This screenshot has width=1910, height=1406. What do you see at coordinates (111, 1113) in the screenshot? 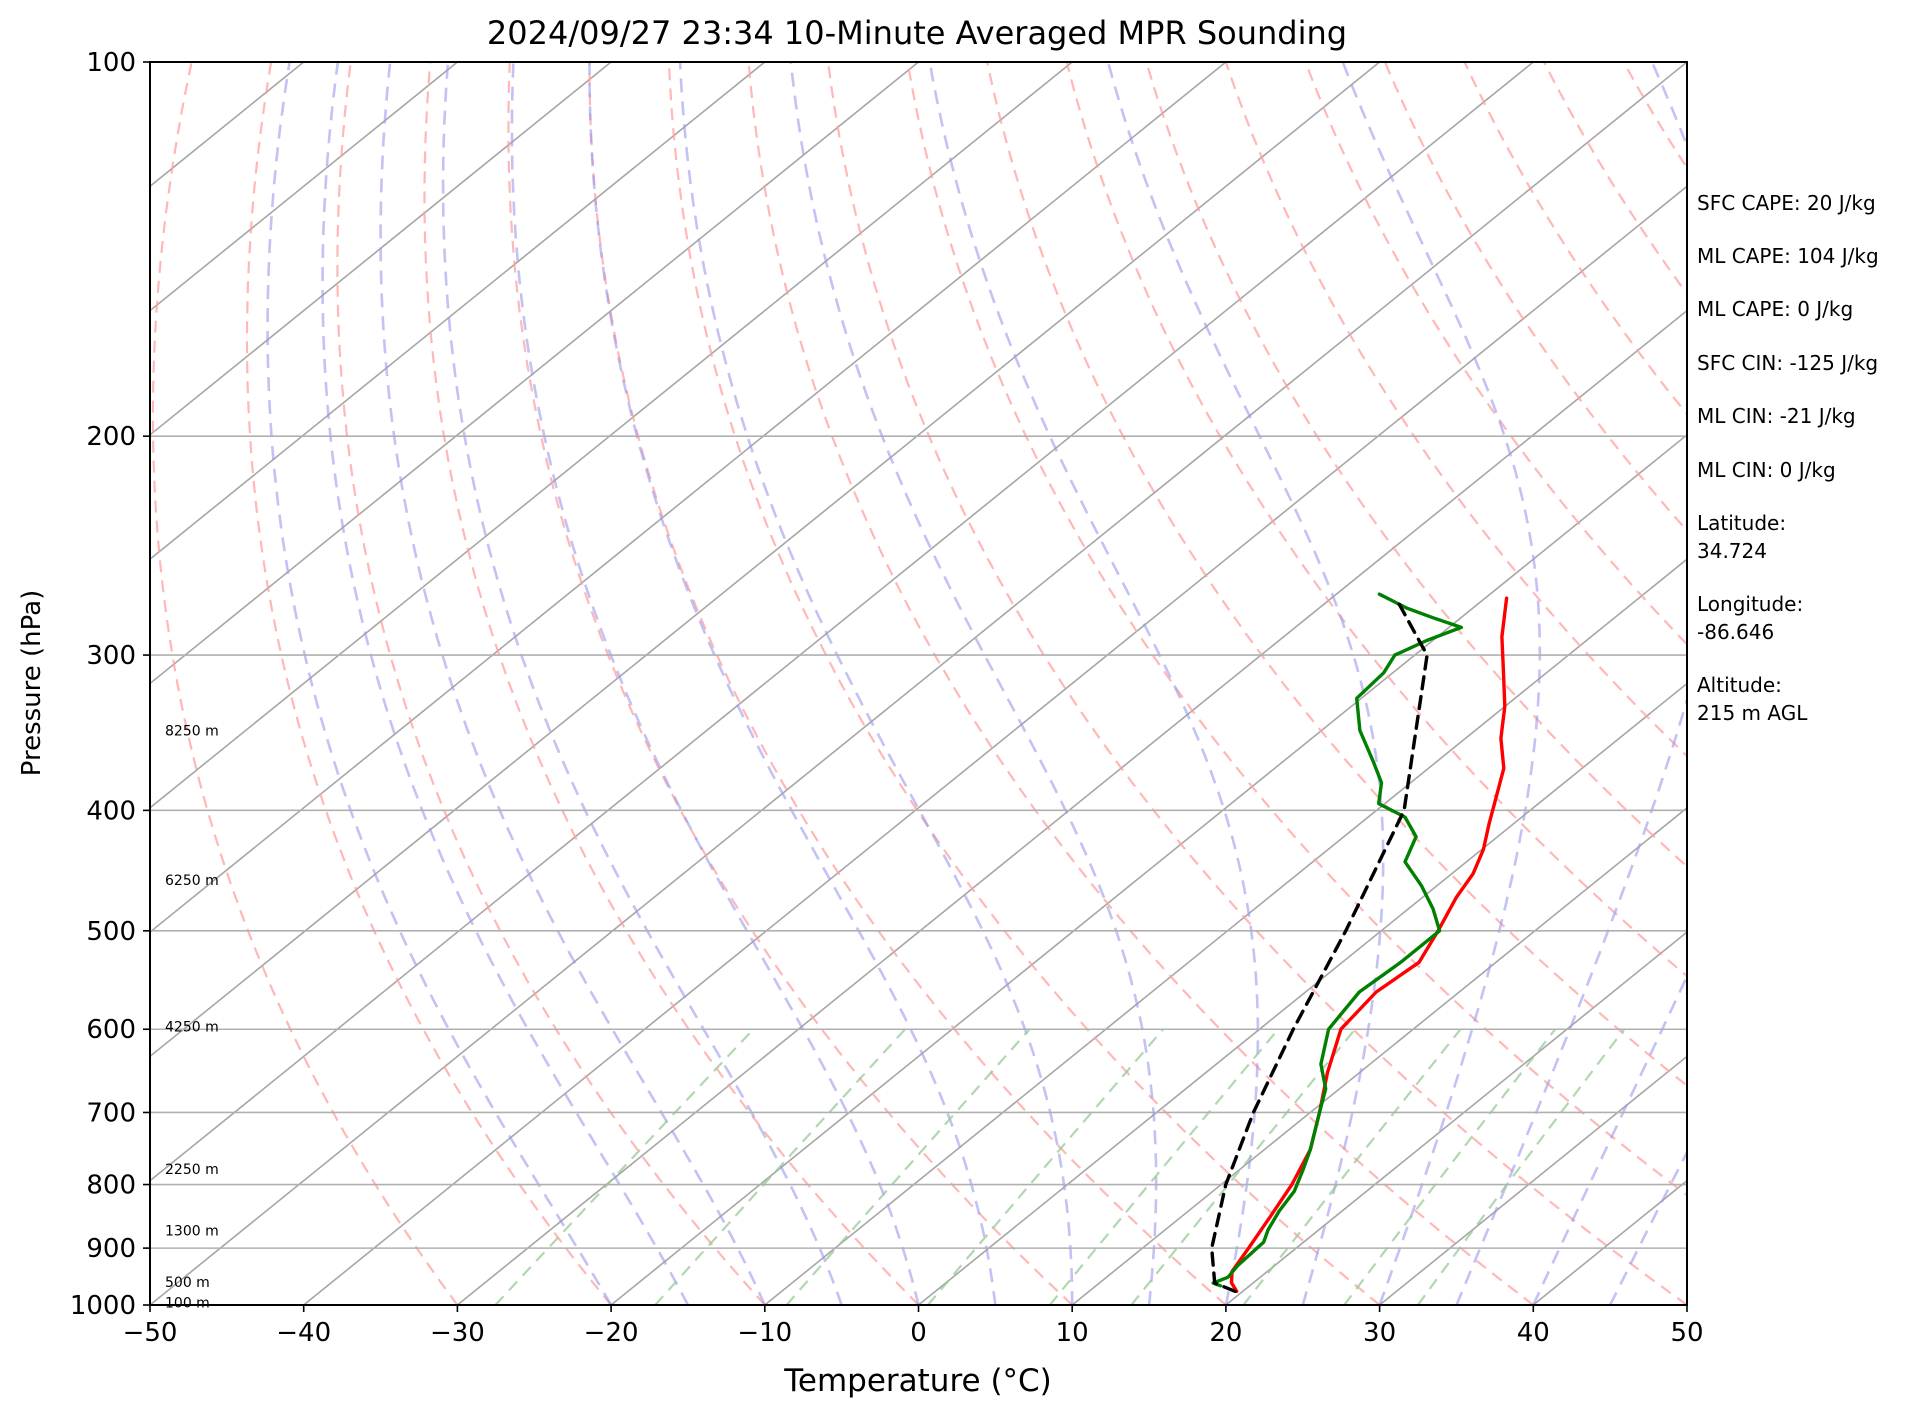
I see `y-tick-label: 700` at bounding box center [111, 1113].